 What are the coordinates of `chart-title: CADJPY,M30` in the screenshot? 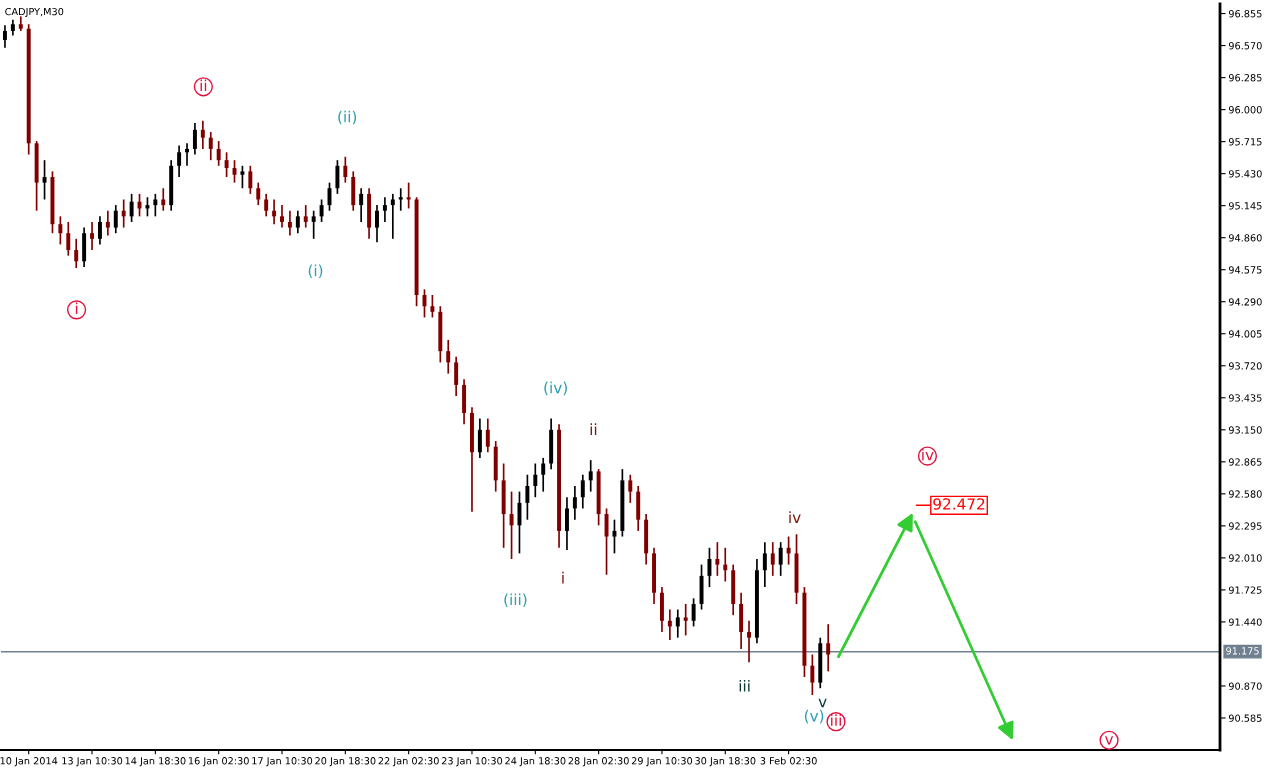 It's located at (34, 12).